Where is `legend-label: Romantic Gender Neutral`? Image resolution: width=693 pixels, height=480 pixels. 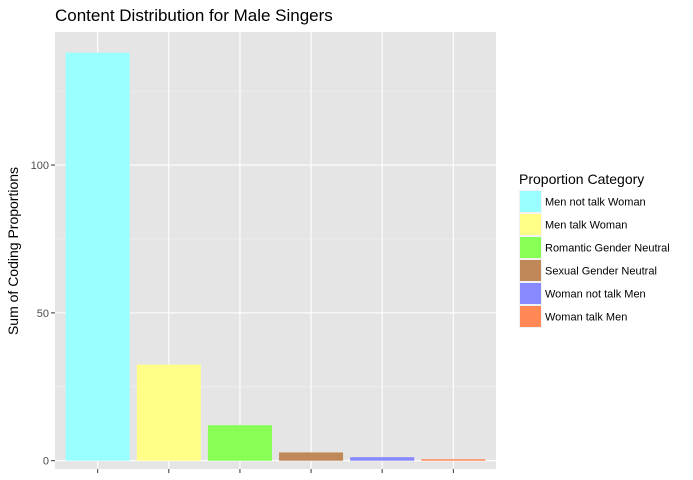 legend-label: Romantic Gender Neutral is located at coordinates (607, 249).